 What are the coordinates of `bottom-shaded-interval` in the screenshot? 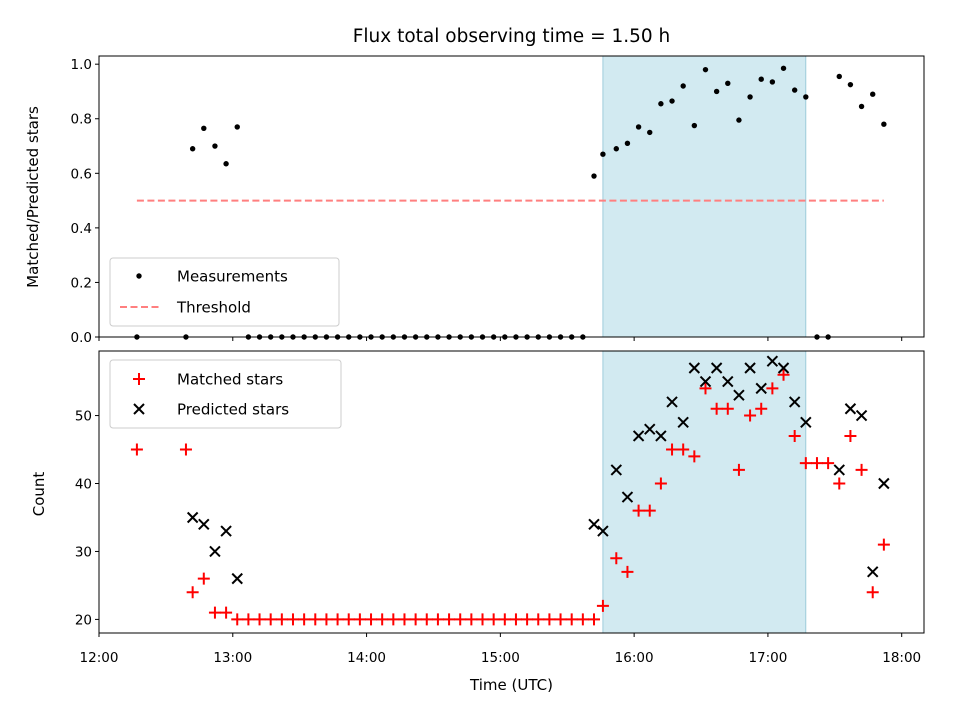 It's located at (704, 492).